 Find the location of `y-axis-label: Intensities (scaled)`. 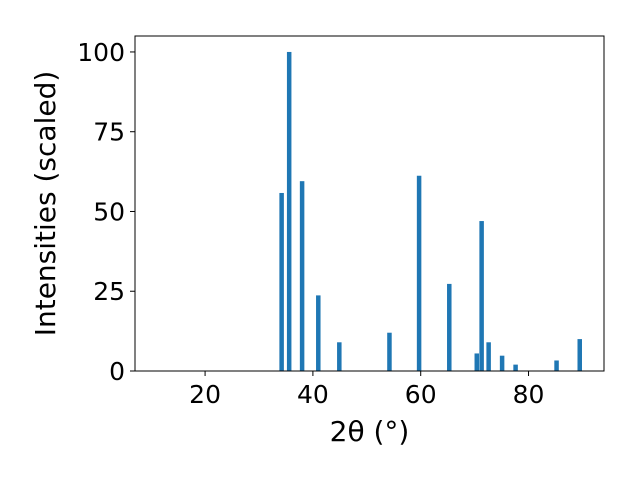

y-axis-label: Intensities (scaled) is located at coordinates (45, 204).